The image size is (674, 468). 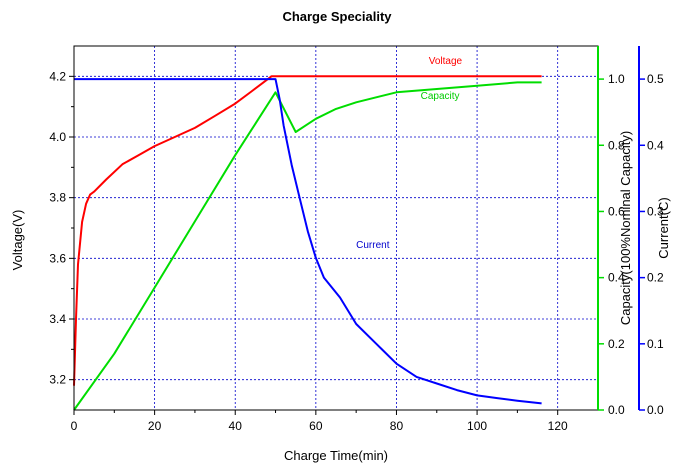 I want to click on voltage-tick-label: 4.0, so click(x=57, y=137).